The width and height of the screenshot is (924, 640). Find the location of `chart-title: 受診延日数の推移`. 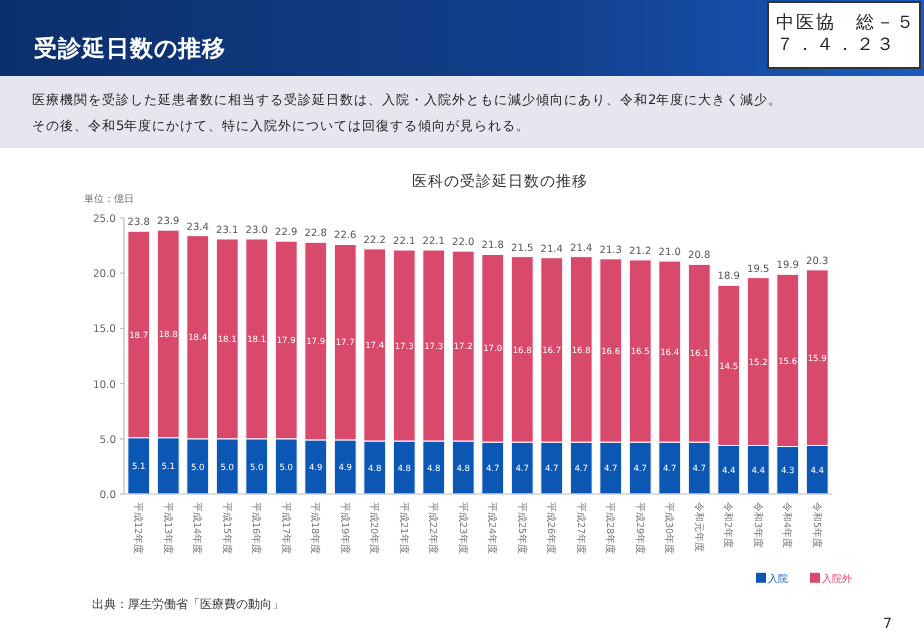

chart-title: 受診延日数の推移 is located at coordinates (129, 48).